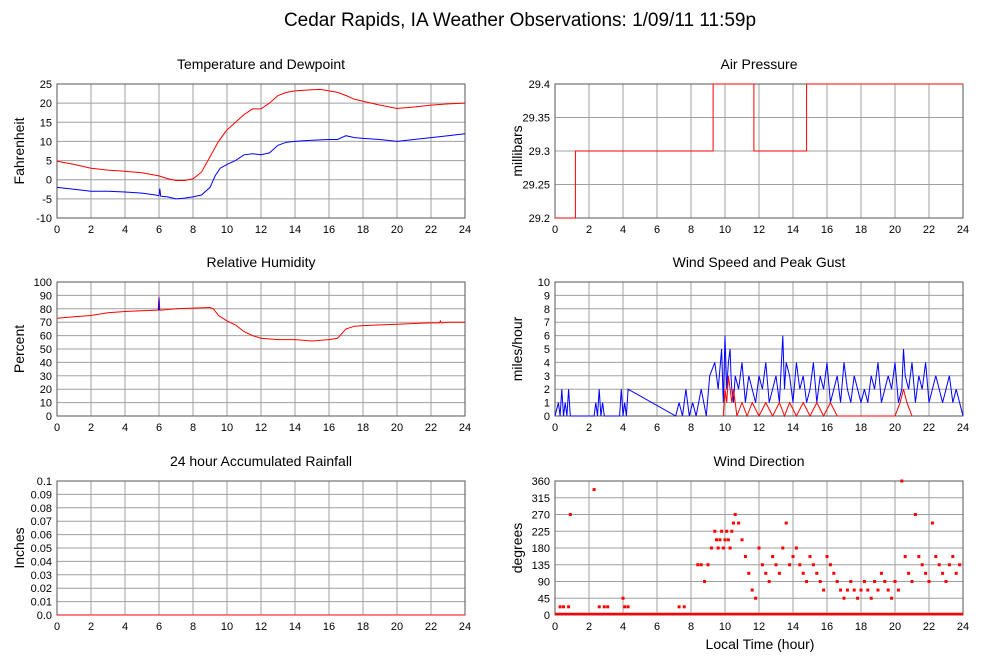 The height and width of the screenshot is (659, 999). Describe the element at coordinates (57, 428) in the screenshot. I see `rh-xtick-label: 0` at that location.